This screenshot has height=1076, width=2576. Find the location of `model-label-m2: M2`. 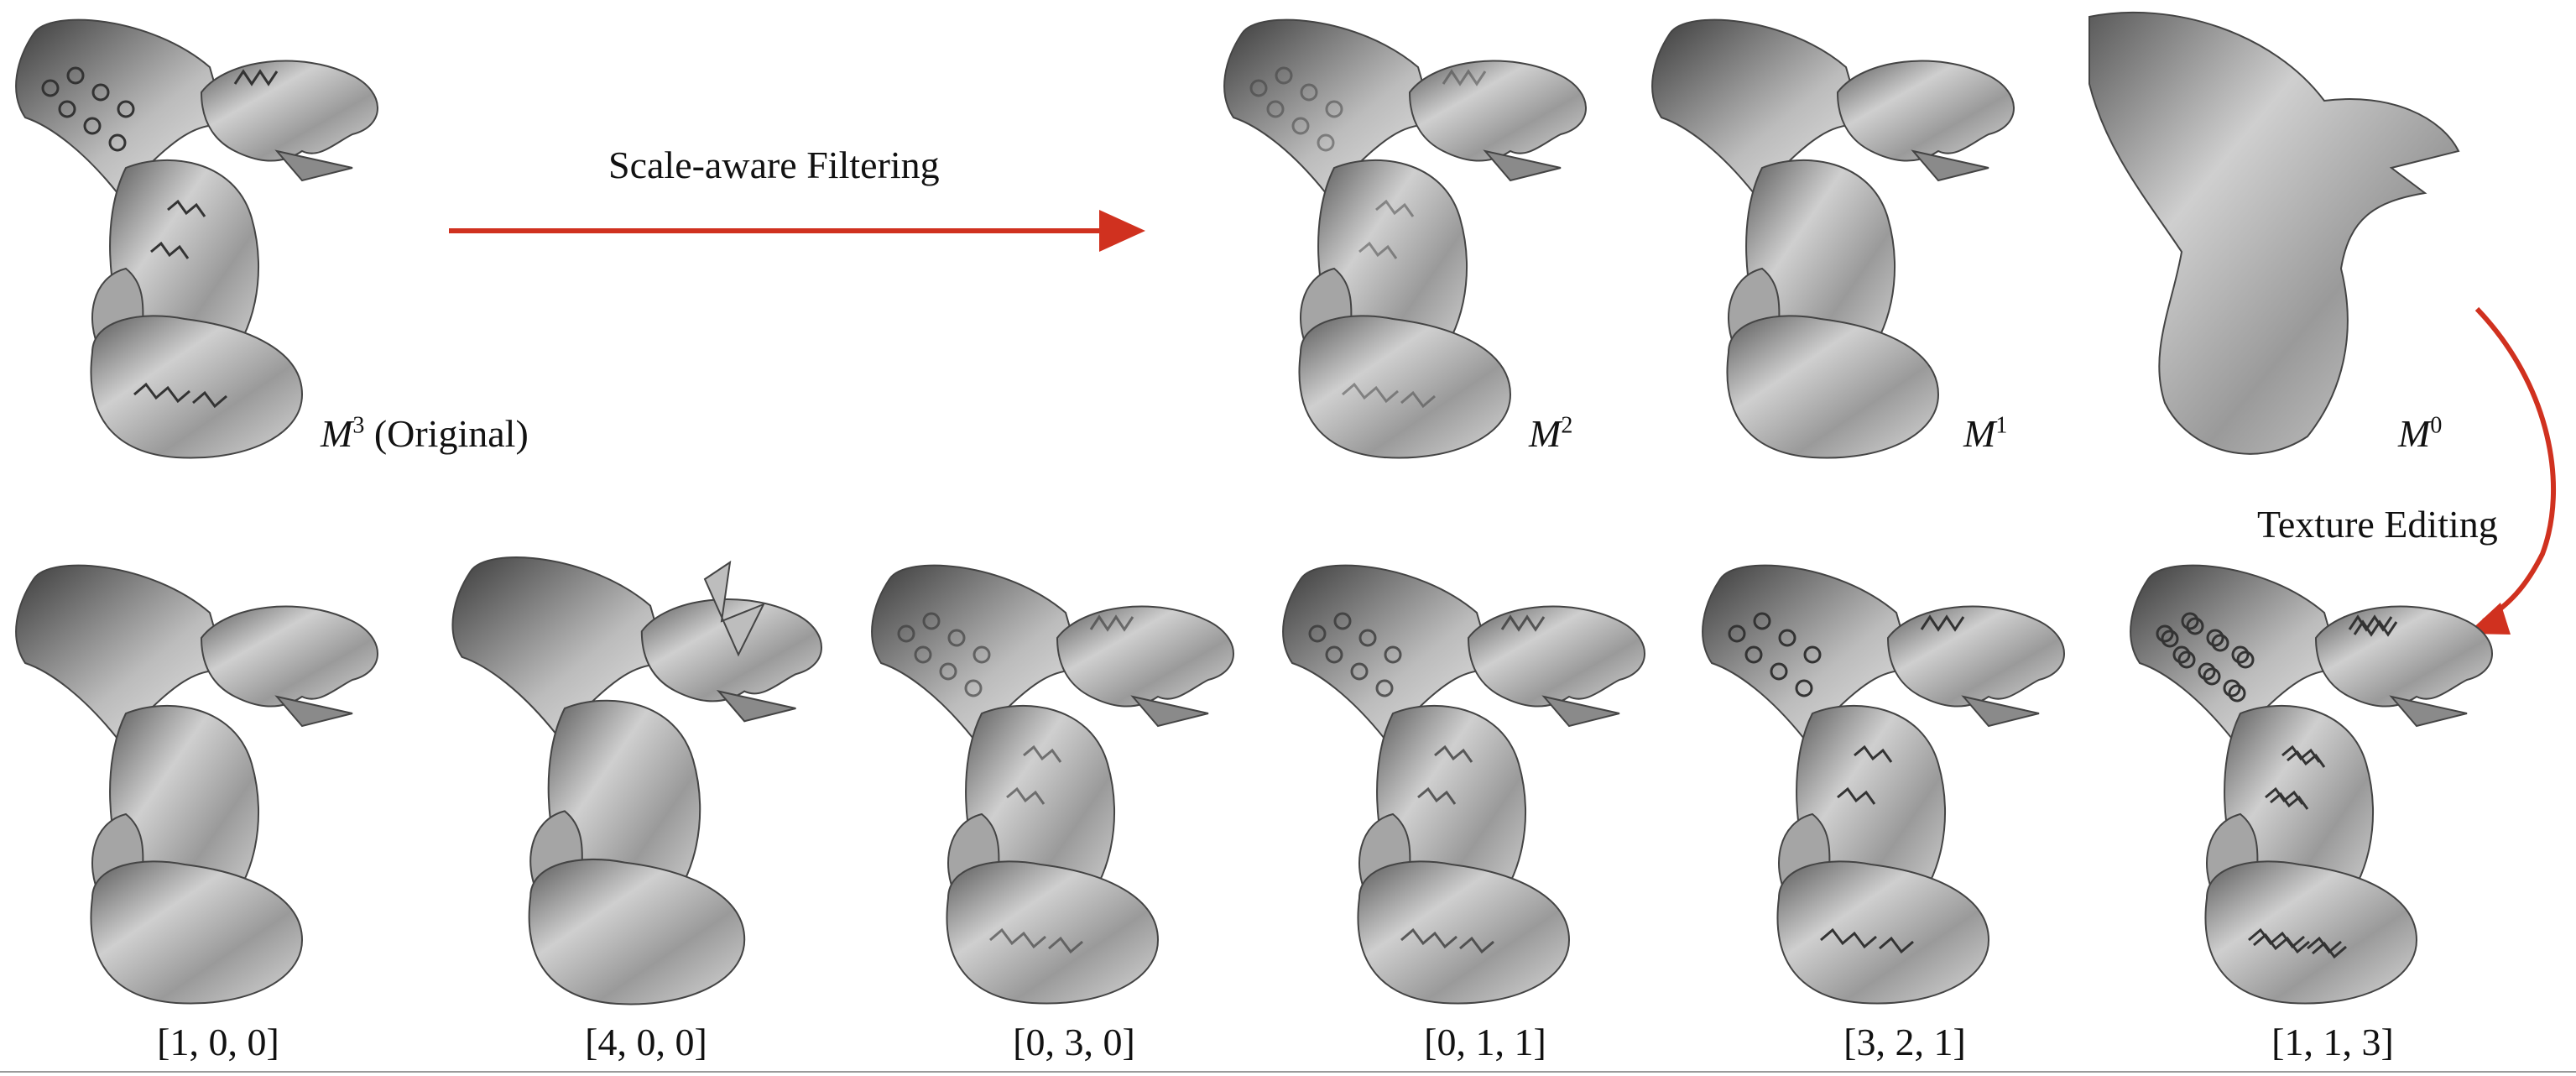

model-label-m2: M2 is located at coordinates (1551, 433).